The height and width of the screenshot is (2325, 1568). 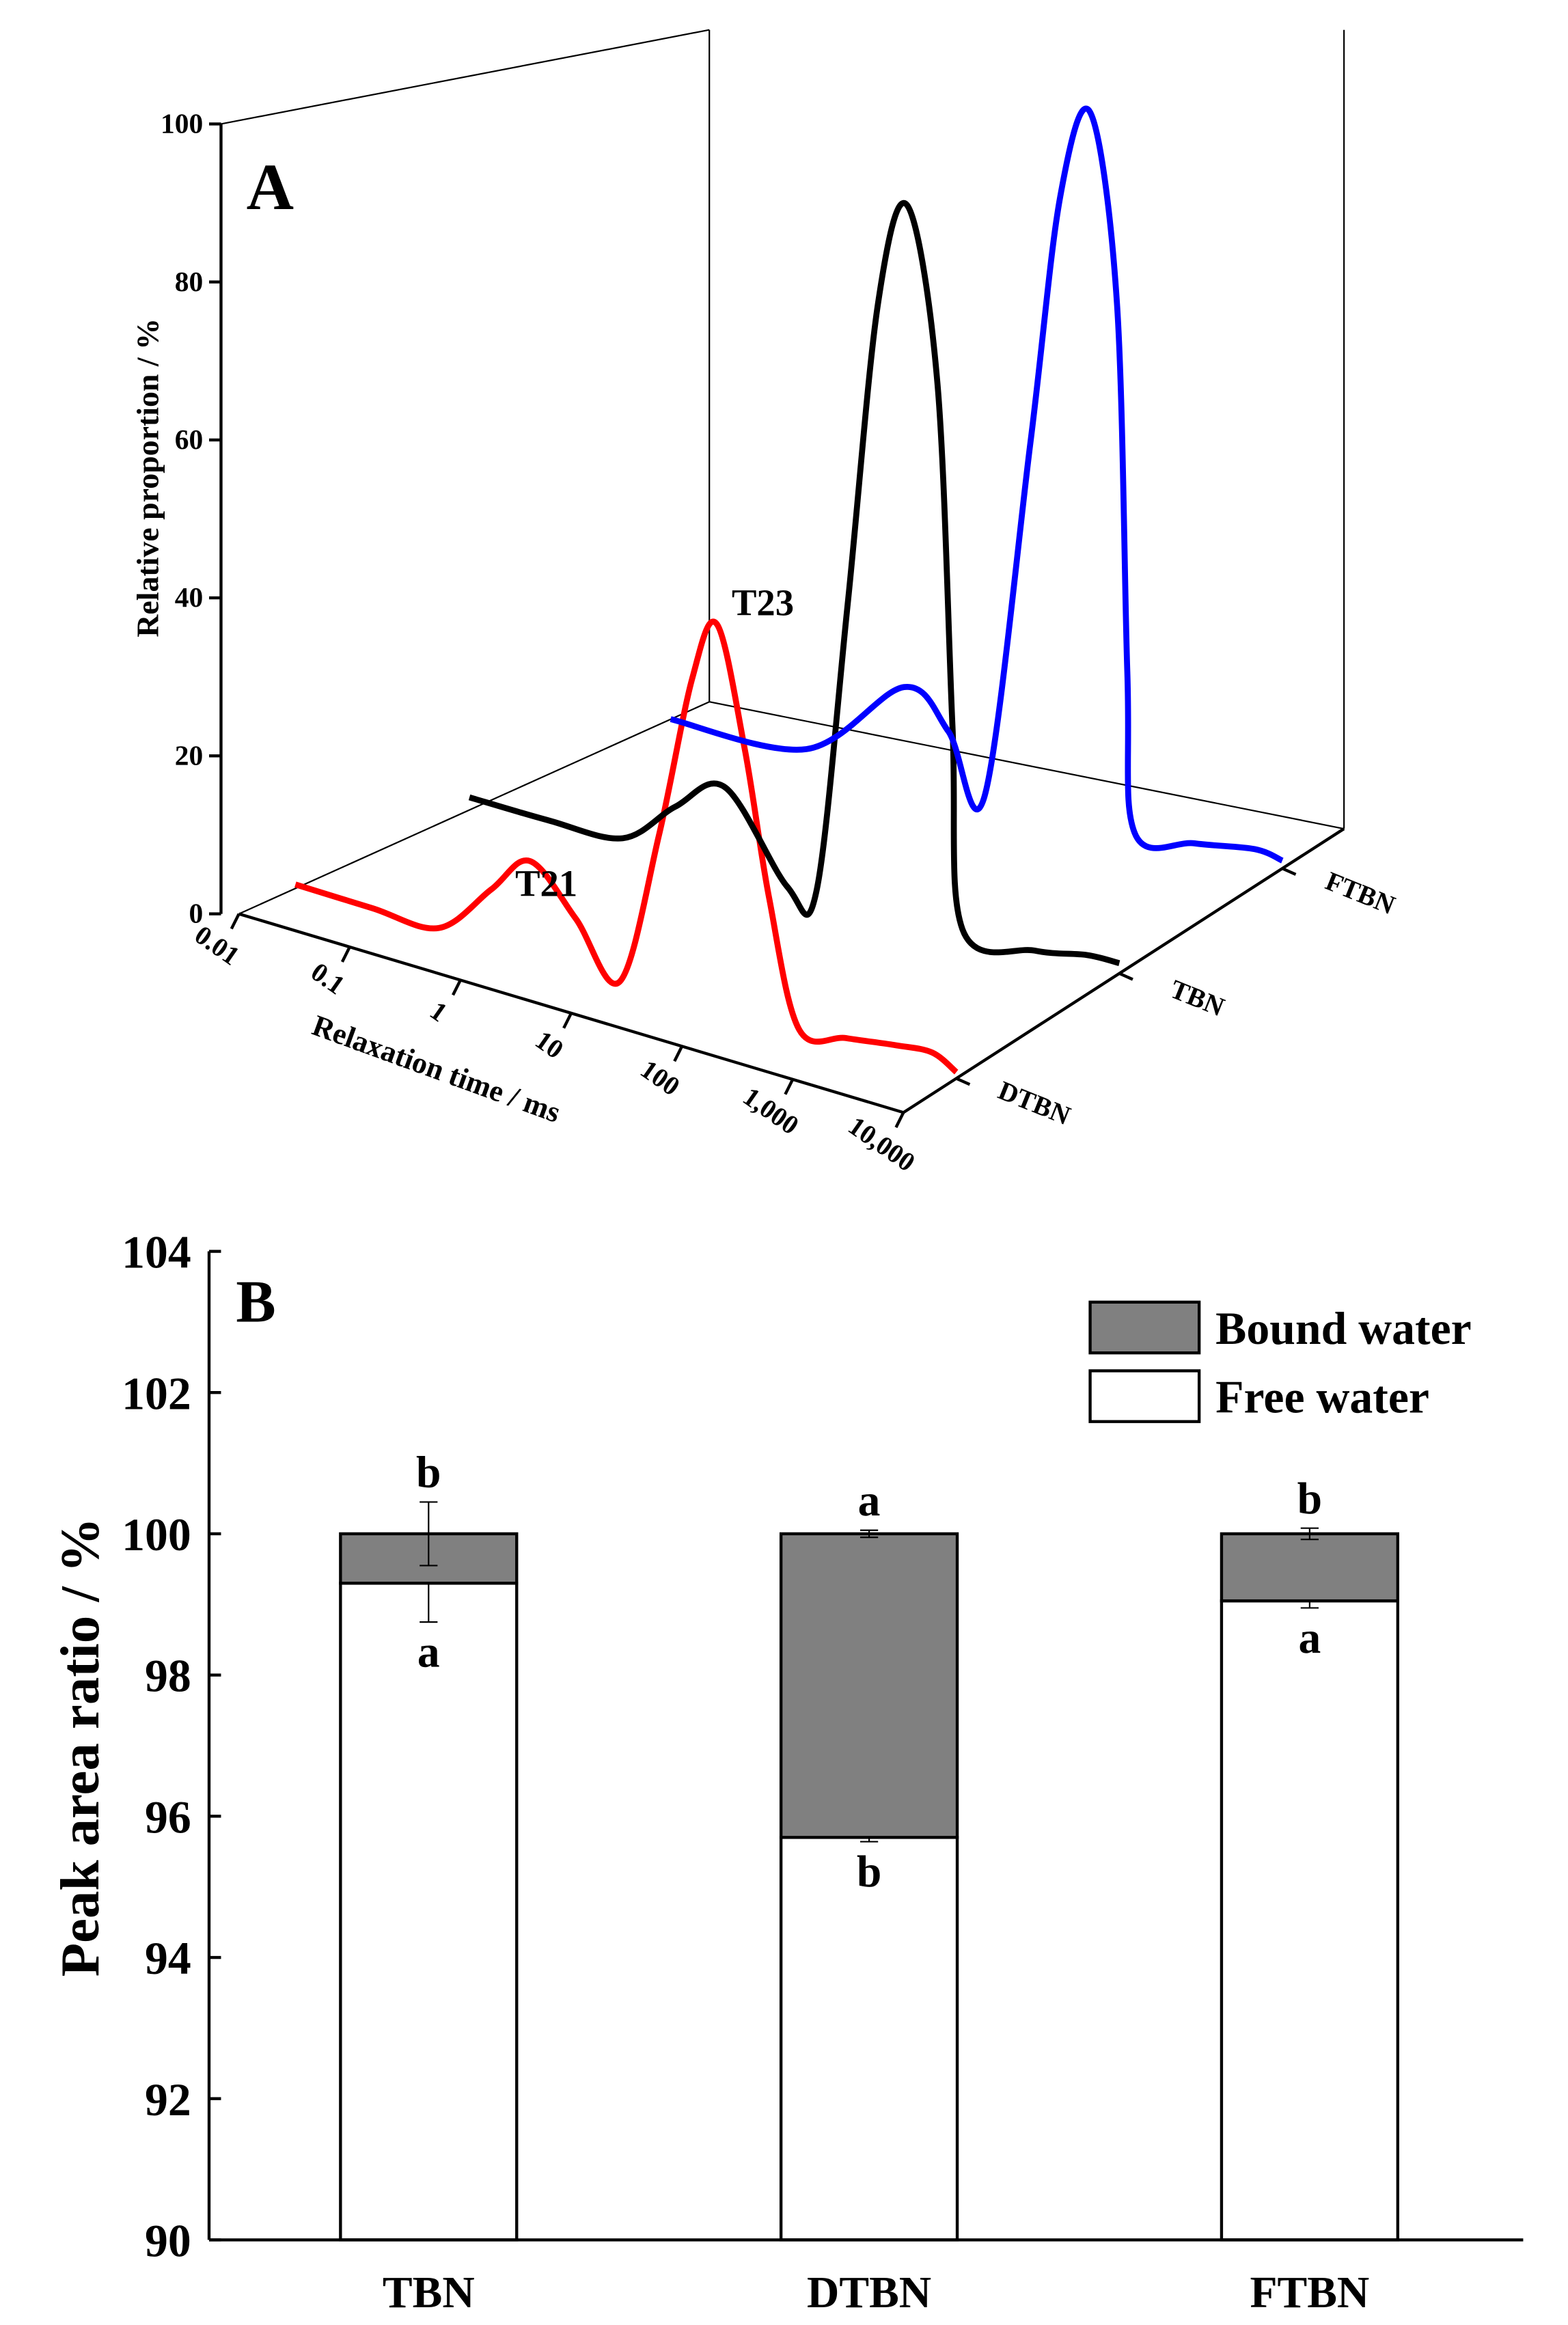 I want to click on x-tick-label: 100, so click(x=660, y=1078).